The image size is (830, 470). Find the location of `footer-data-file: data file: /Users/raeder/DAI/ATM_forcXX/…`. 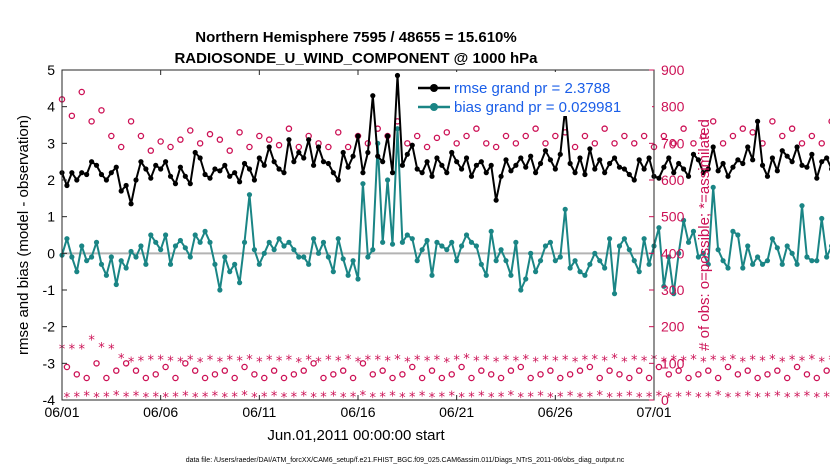

footer-data-file: data file: /Users/raeder/DAI/ATM_forcXX/… is located at coordinates (405, 460).